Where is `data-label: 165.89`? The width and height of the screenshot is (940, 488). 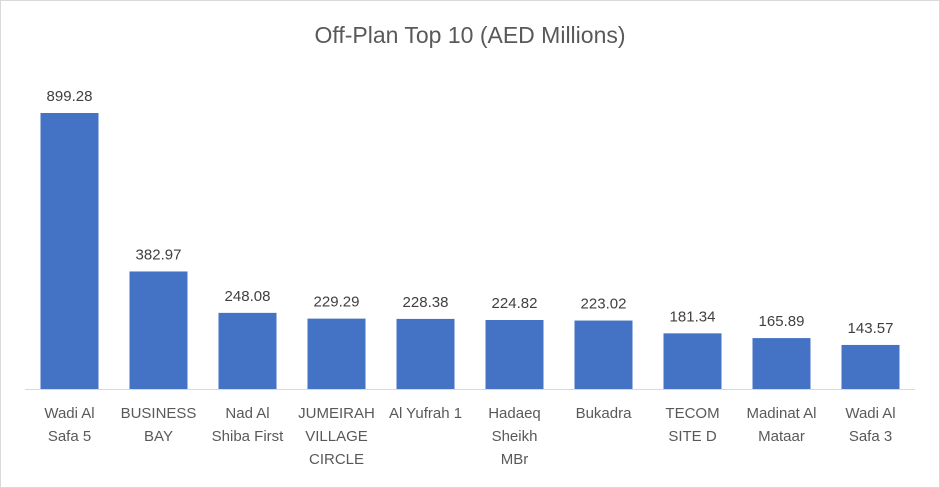 data-label: 165.89 is located at coordinates (782, 321).